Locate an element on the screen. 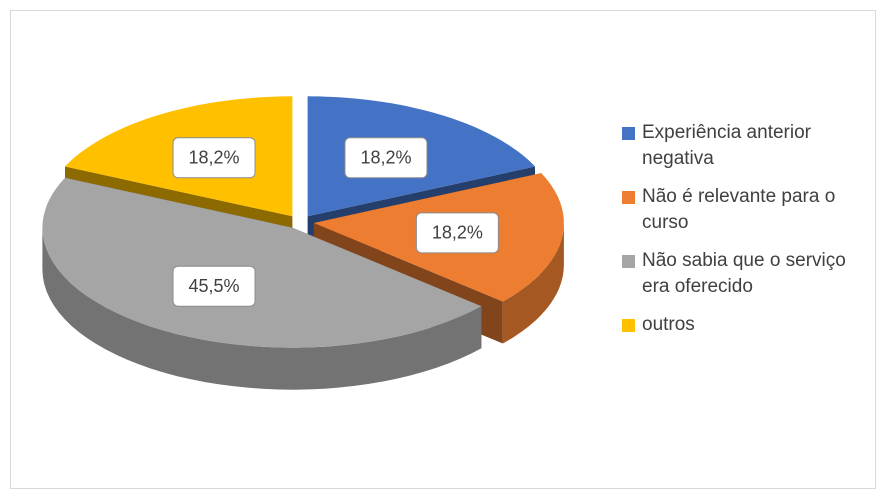 The image size is (887, 500). legend-item: Não é relevante para o curso is located at coordinates (737, 210).